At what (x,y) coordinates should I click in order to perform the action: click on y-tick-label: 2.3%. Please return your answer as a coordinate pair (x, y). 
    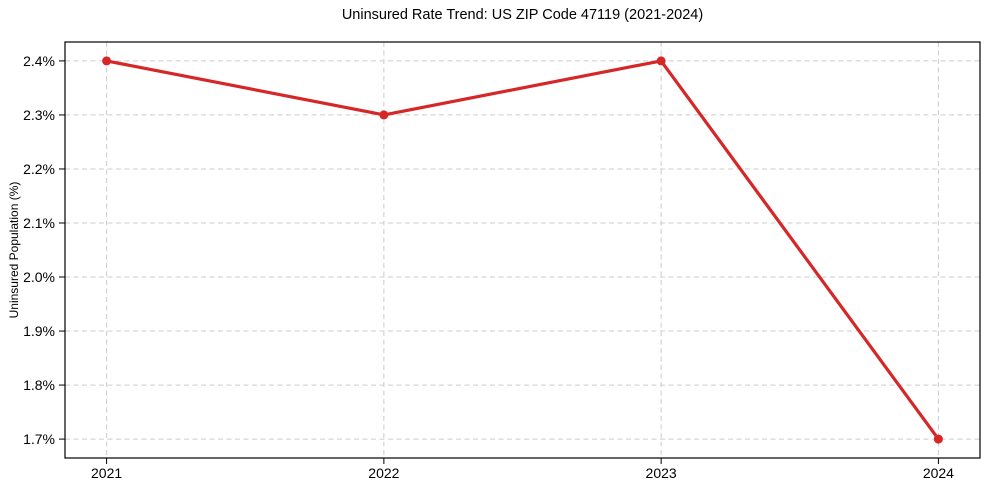
    Looking at the image, I should click on (39, 115).